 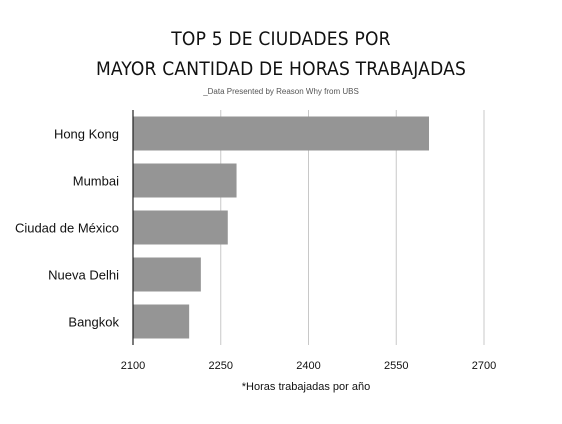 What do you see at coordinates (67, 228) in the screenshot?
I see `category-label: Ciudad de México` at bounding box center [67, 228].